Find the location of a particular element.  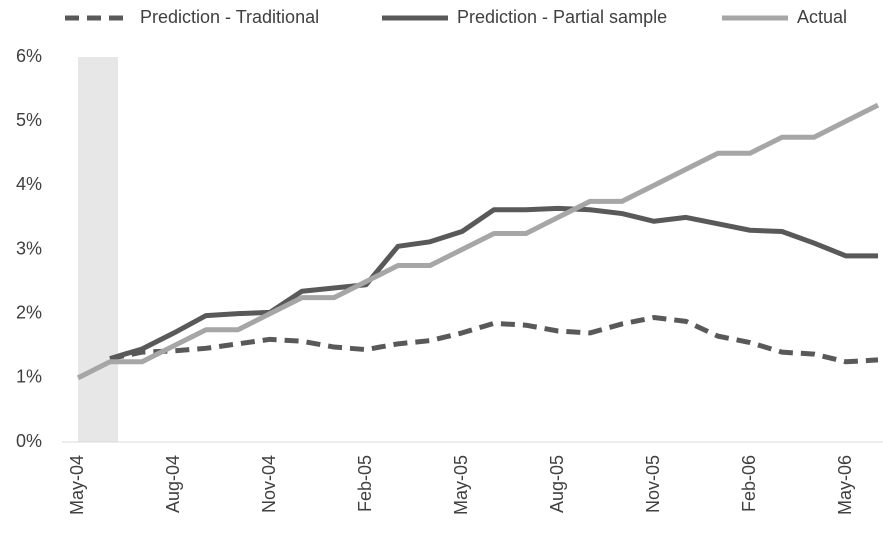

y-tick-label: 2% is located at coordinates (29, 312).